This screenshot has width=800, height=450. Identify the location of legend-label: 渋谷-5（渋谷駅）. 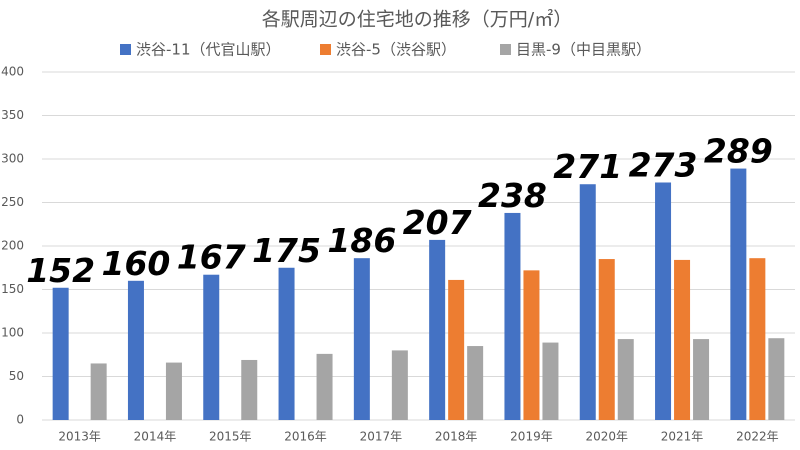
(396, 50).